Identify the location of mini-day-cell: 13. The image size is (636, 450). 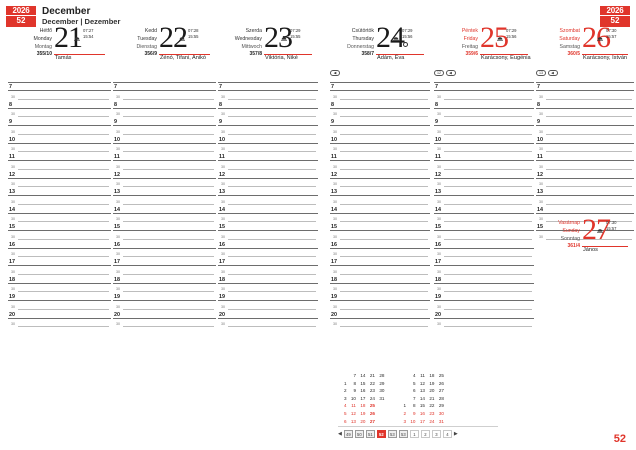
(353, 421).